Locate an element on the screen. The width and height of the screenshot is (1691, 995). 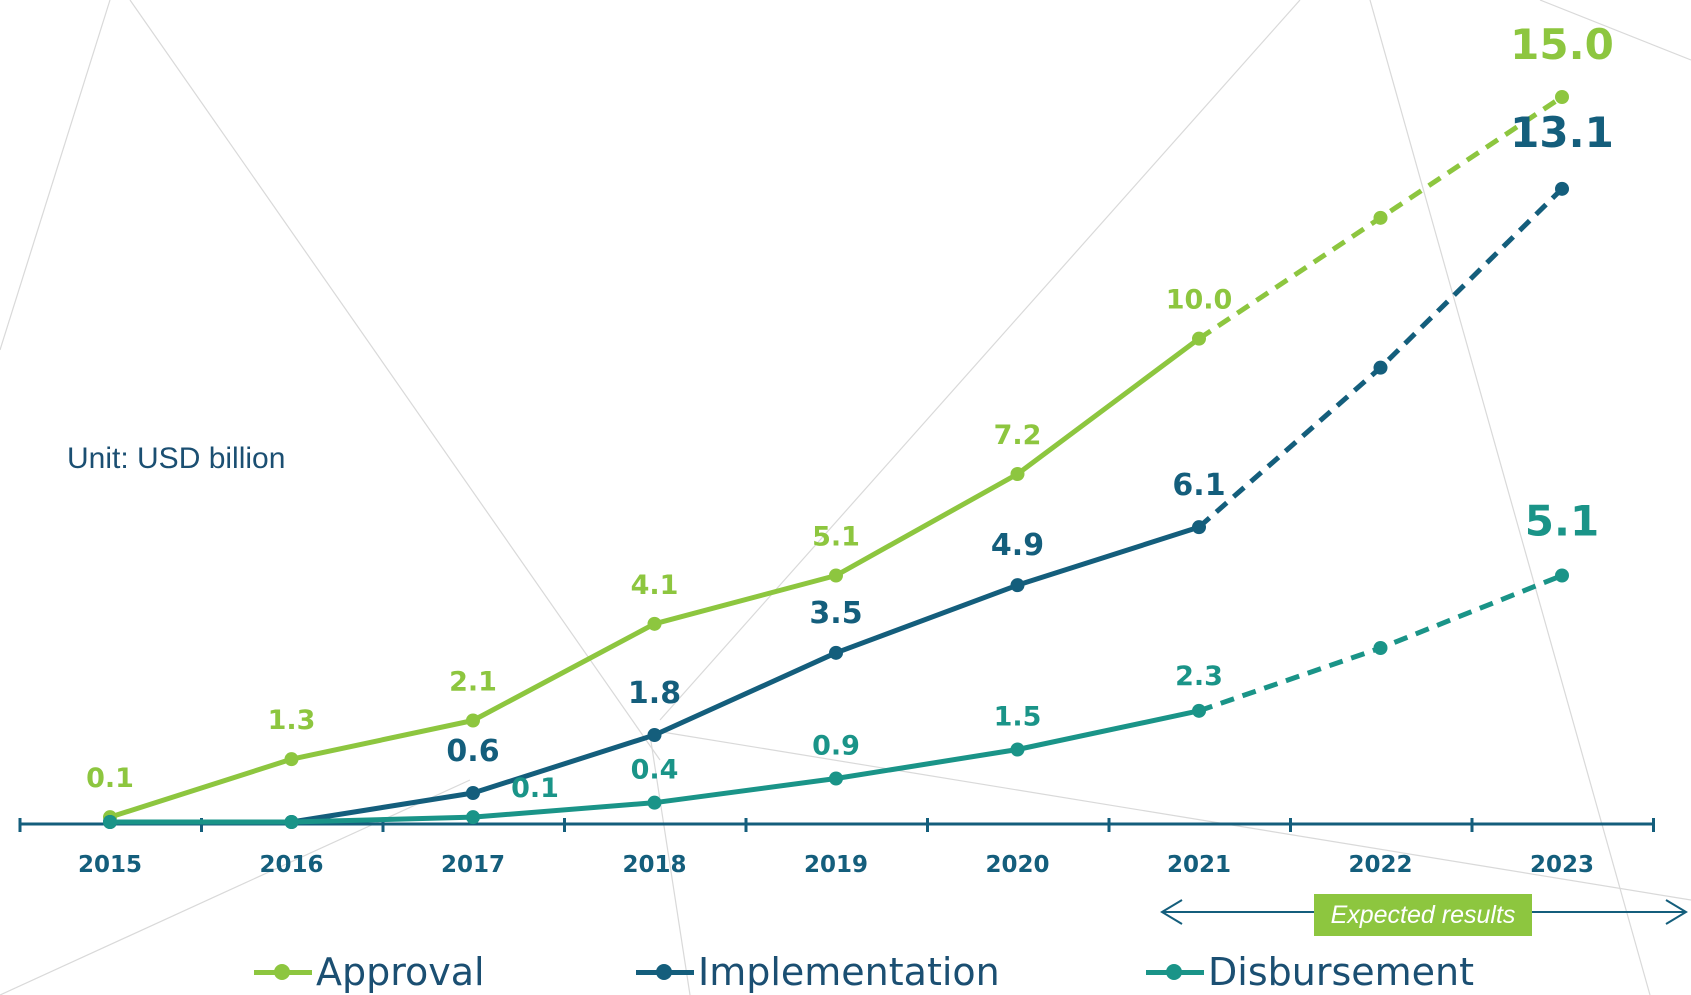
x-tick-label: 2015 is located at coordinates (110, 865).